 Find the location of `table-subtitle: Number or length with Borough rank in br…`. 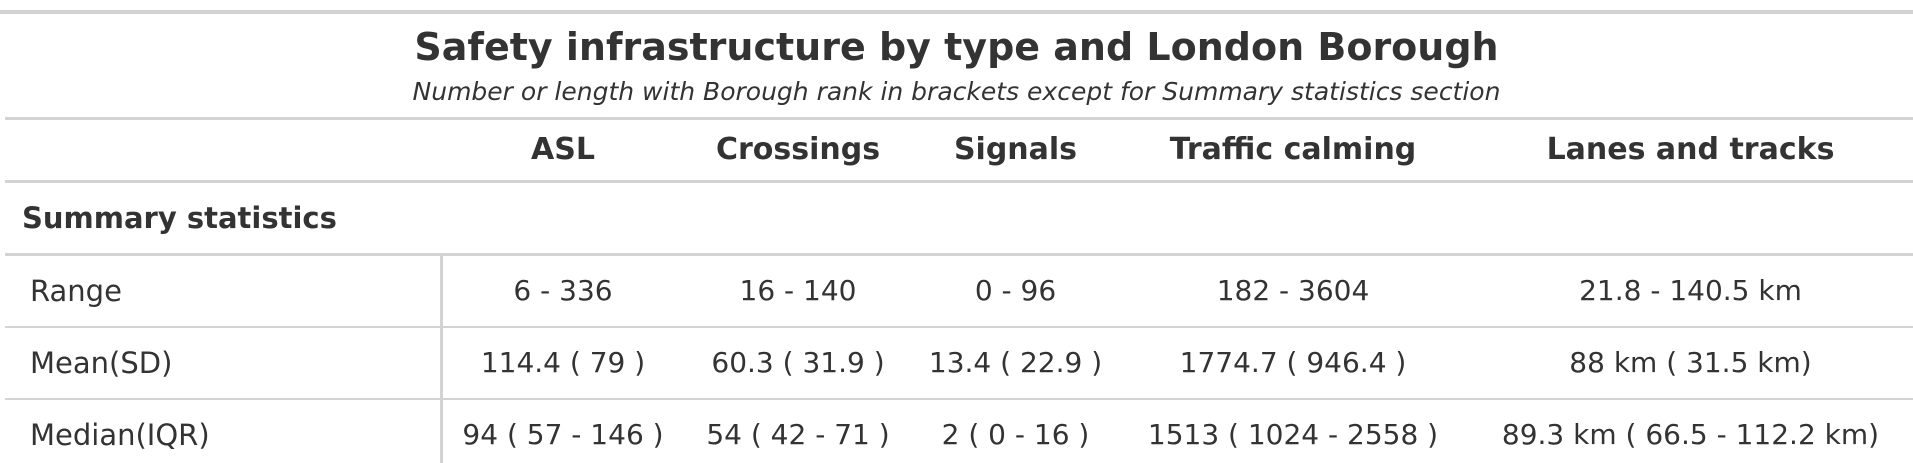

table-subtitle: Number or length with Borough rank in br… is located at coordinates (956, 91).